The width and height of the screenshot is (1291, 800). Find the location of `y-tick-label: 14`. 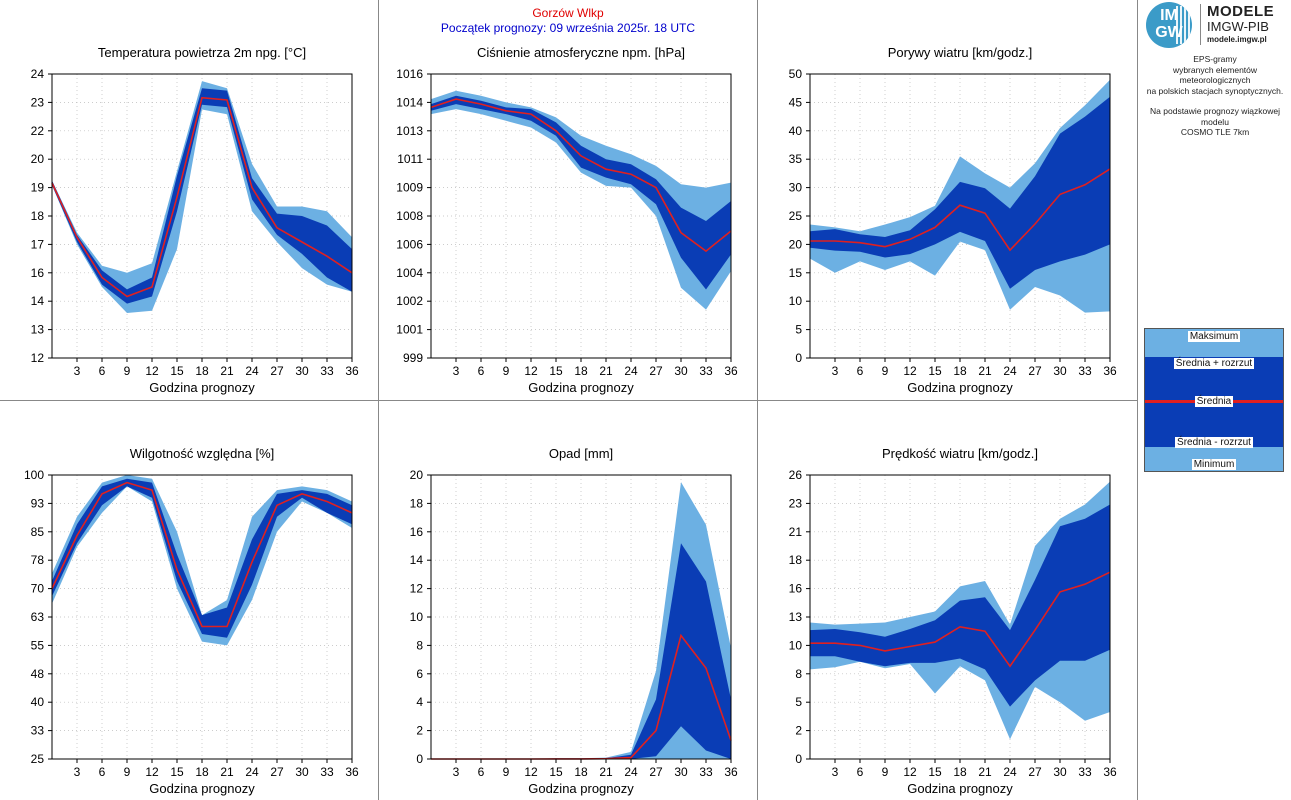

y-tick-label: 14 is located at coordinates (38, 301).